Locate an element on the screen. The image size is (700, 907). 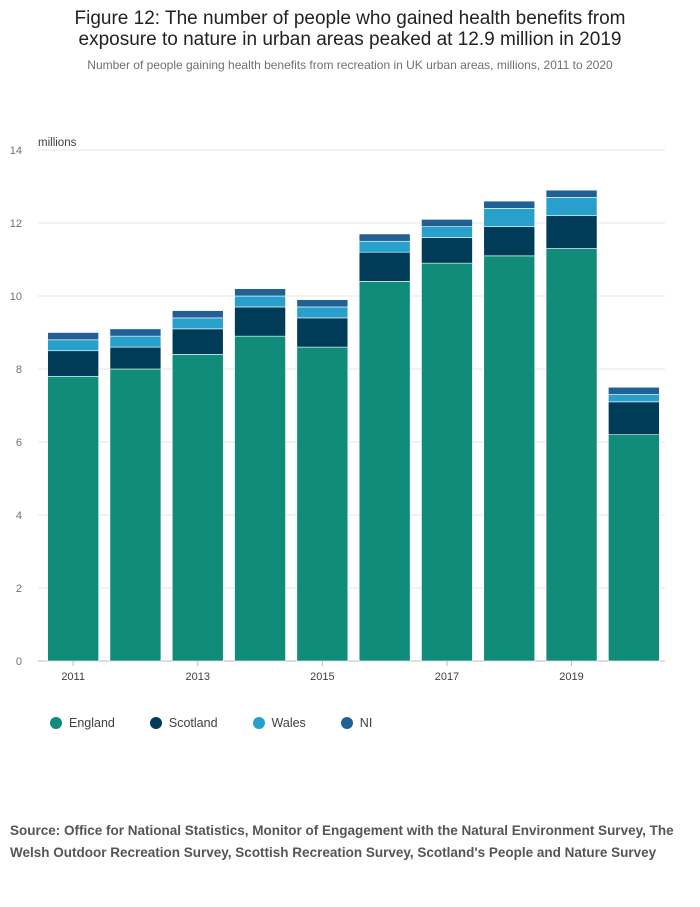
bar-wales-2015 is located at coordinates (322, 312).